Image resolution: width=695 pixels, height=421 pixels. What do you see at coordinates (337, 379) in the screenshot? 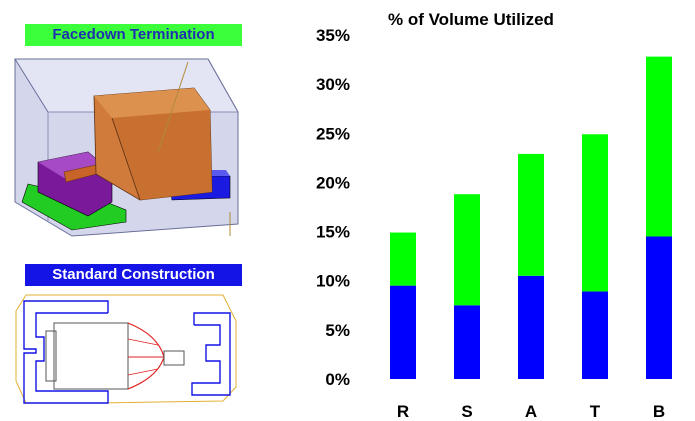
I see `y-tick-label: 0%` at bounding box center [337, 379].